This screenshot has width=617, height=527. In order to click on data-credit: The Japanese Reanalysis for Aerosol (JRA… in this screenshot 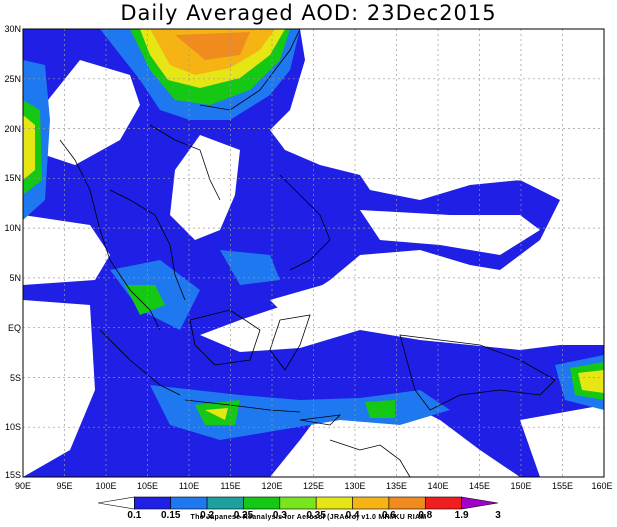, I will do `click(308, 517)`.